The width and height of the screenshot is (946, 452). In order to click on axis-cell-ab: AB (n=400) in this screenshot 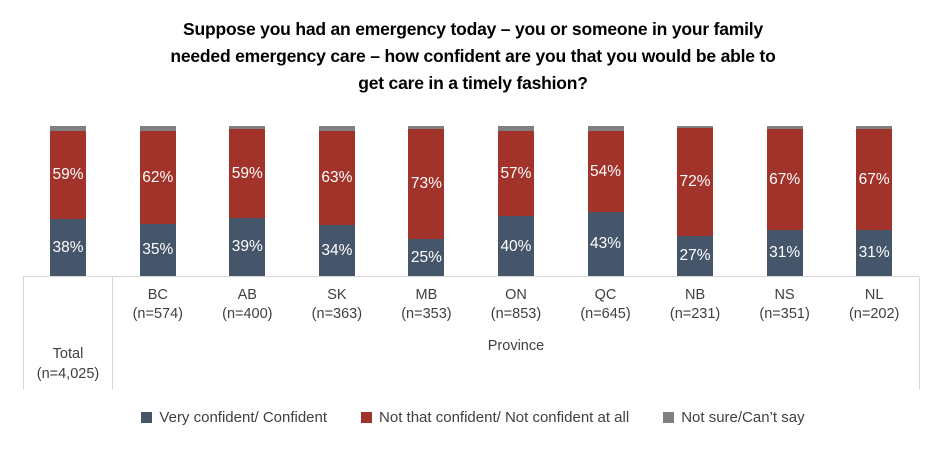, I will do `click(248, 300)`.